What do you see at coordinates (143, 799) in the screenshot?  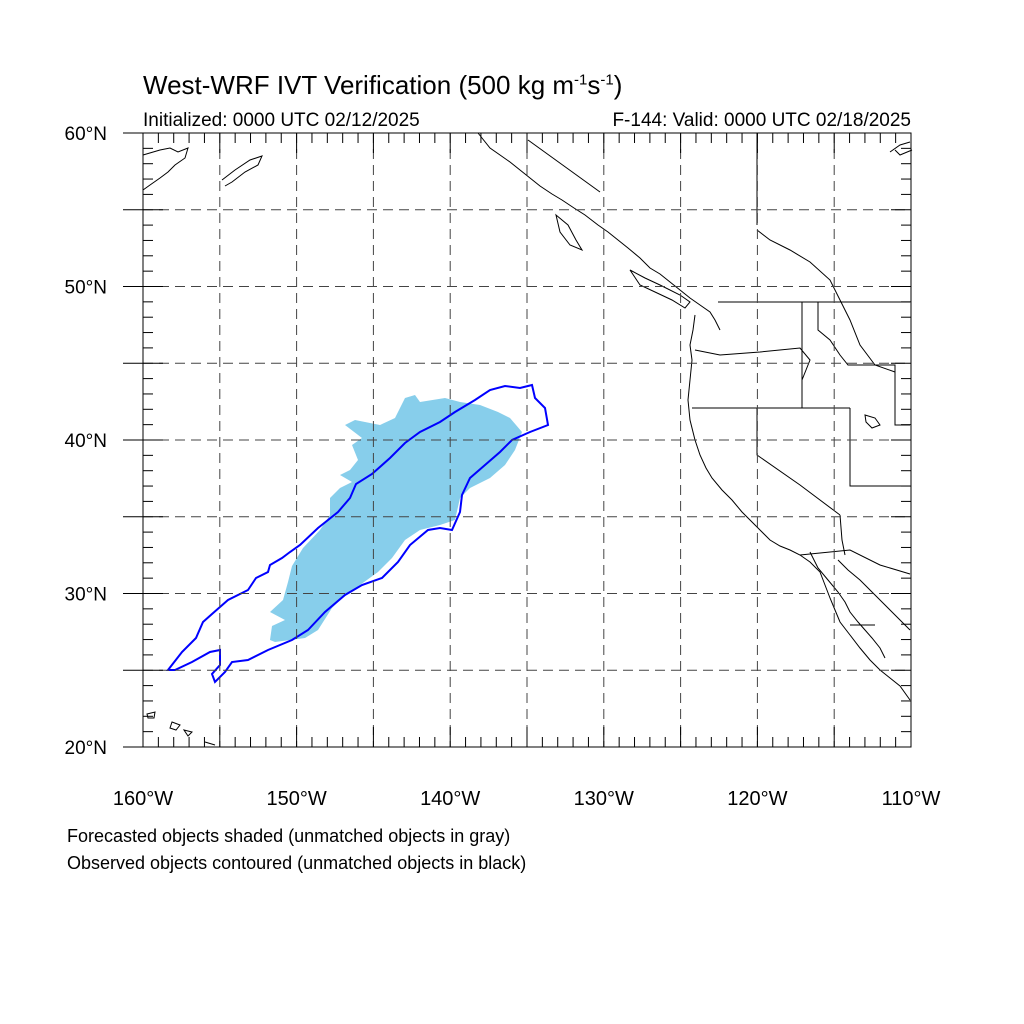 I see `lon-label: 160°W` at bounding box center [143, 799].